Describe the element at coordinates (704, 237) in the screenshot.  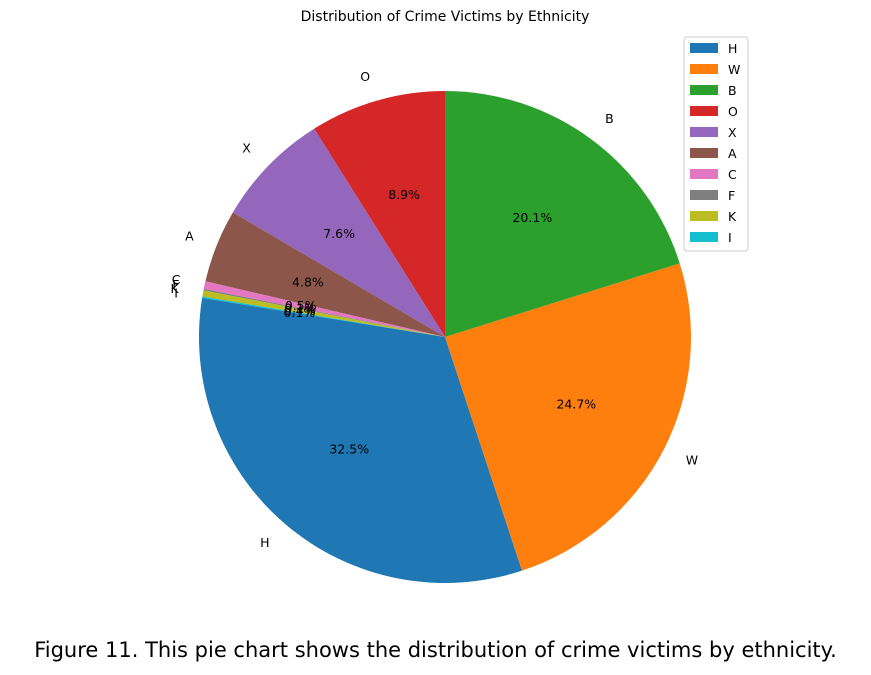
I see `legend-swatch-i` at that location.